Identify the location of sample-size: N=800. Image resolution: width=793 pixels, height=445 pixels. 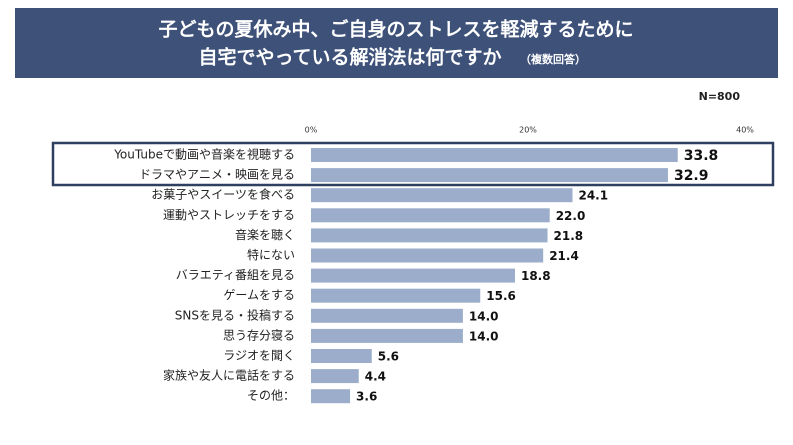
(720, 96).